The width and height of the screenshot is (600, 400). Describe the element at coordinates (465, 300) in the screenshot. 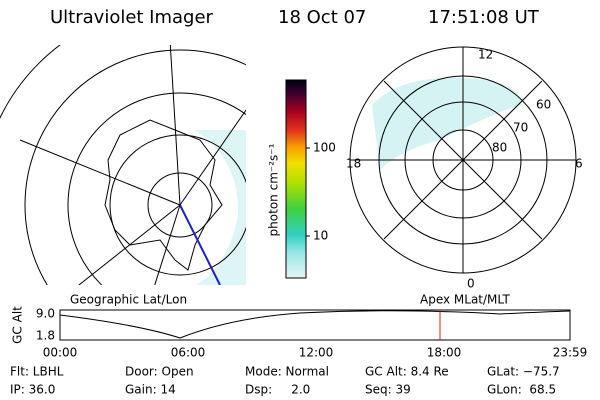

I see `caption: Apex MLat/MLT` at that location.